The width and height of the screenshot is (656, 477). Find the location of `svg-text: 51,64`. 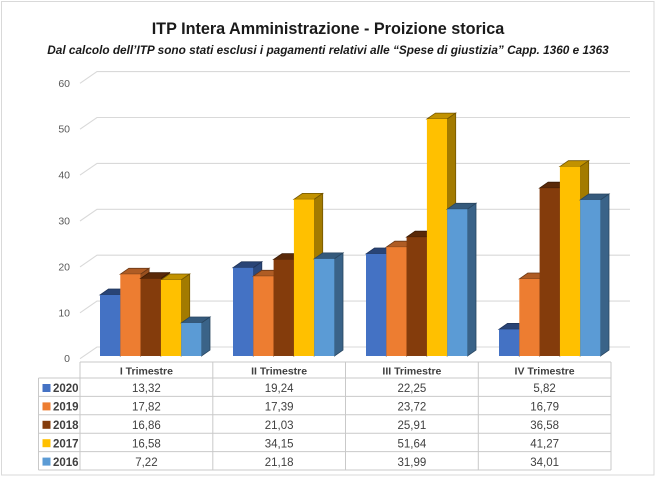

svg-text: 51,64 is located at coordinates (412, 444).